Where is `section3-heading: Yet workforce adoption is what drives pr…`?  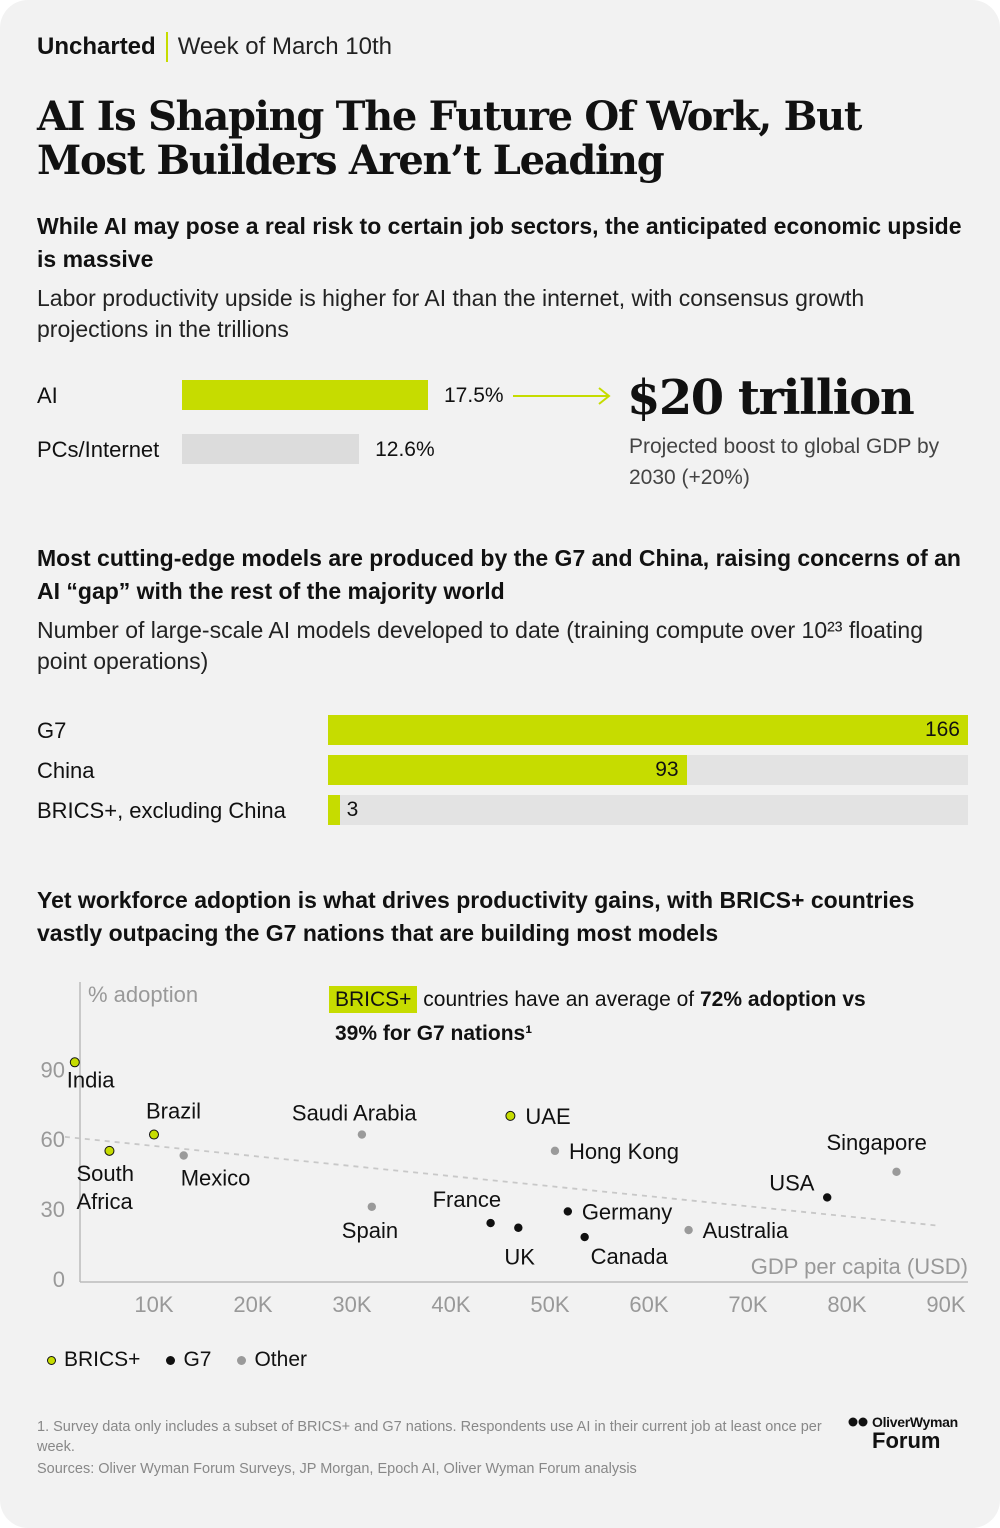
section3-heading: Yet workforce adoption is what drives pr… is located at coordinates (476, 916).